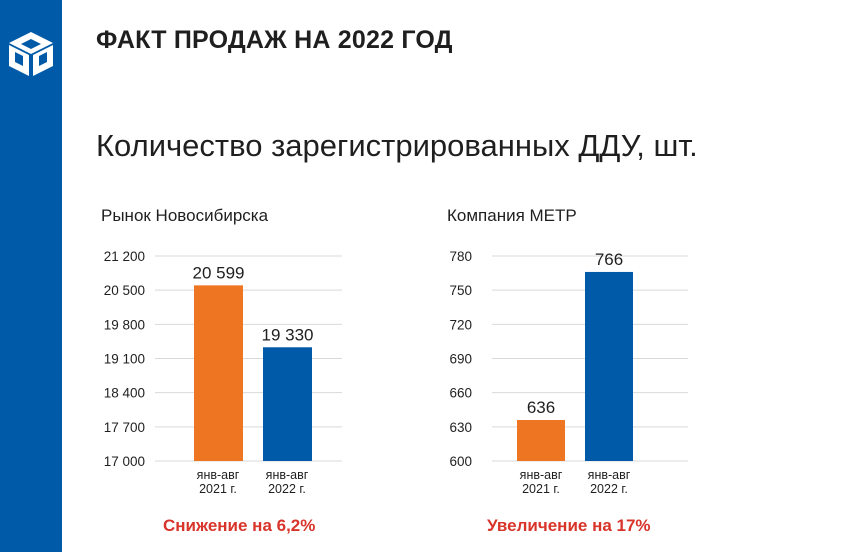  Describe the element at coordinates (31, 276) in the screenshot. I see `sidebar` at that location.